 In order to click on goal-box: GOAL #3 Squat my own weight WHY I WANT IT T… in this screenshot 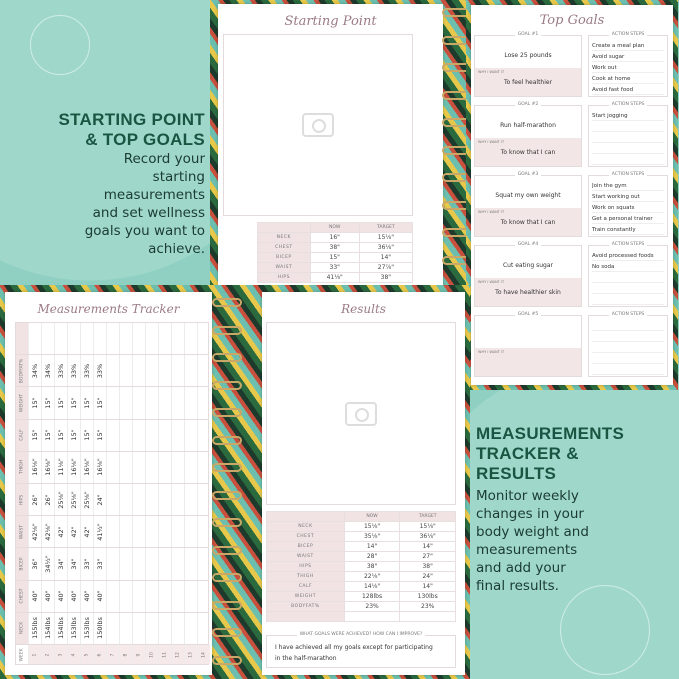, I will do `click(528, 204)`.